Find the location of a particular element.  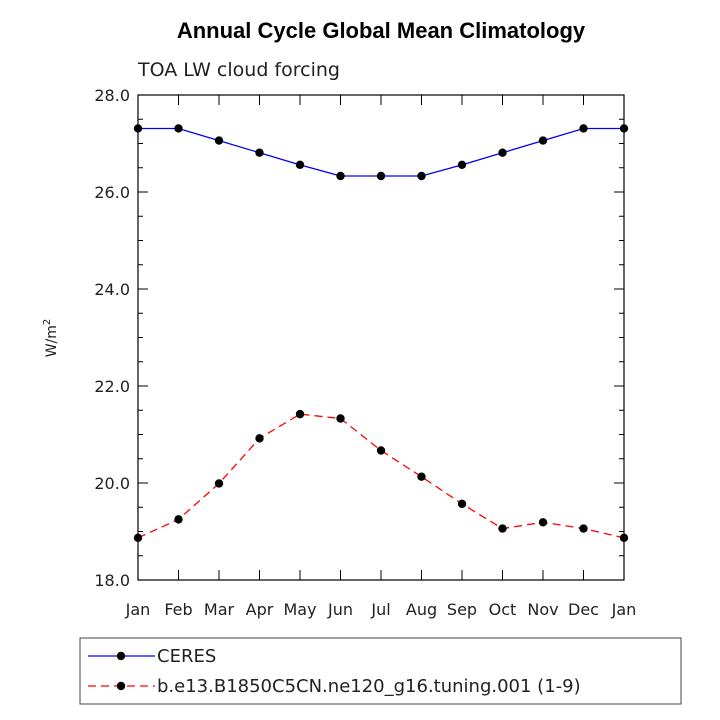

x-tick-label: Aug is located at coordinates (421, 609).